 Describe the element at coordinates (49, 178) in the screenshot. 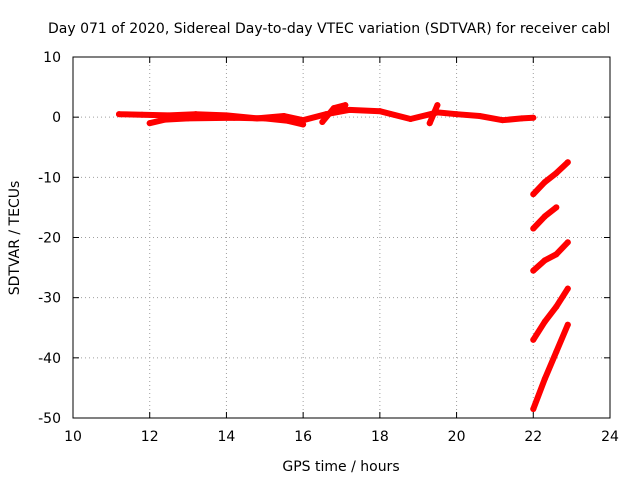

I see `y-tick-label: -10` at that location.